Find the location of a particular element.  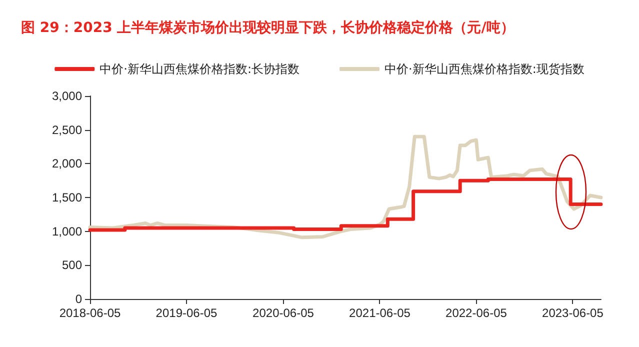

chart-title: 图 29：2023 上半年煤炭市场价出现较明显下跌，长协价格稳定价格（元/吨） is located at coordinates (267, 27).